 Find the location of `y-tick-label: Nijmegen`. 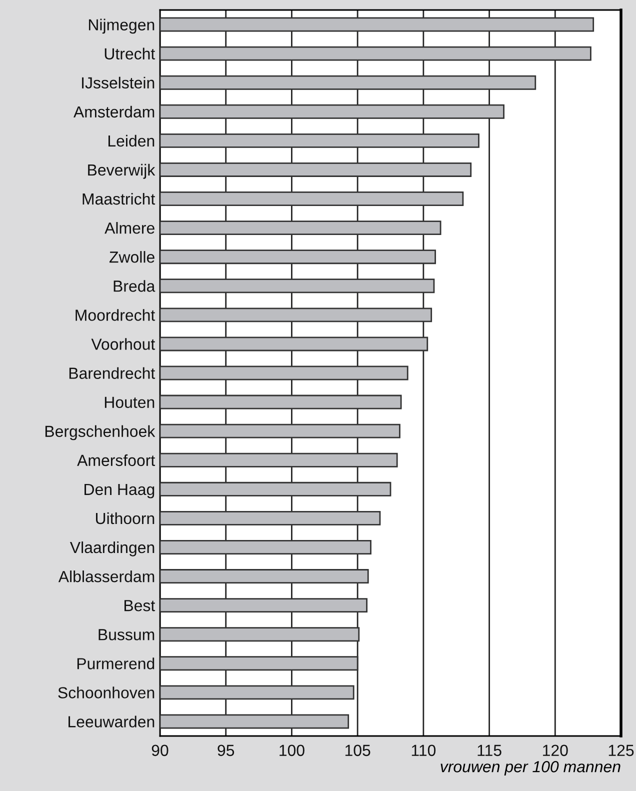

y-tick-label: Nijmegen is located at coordinates (121, 26).